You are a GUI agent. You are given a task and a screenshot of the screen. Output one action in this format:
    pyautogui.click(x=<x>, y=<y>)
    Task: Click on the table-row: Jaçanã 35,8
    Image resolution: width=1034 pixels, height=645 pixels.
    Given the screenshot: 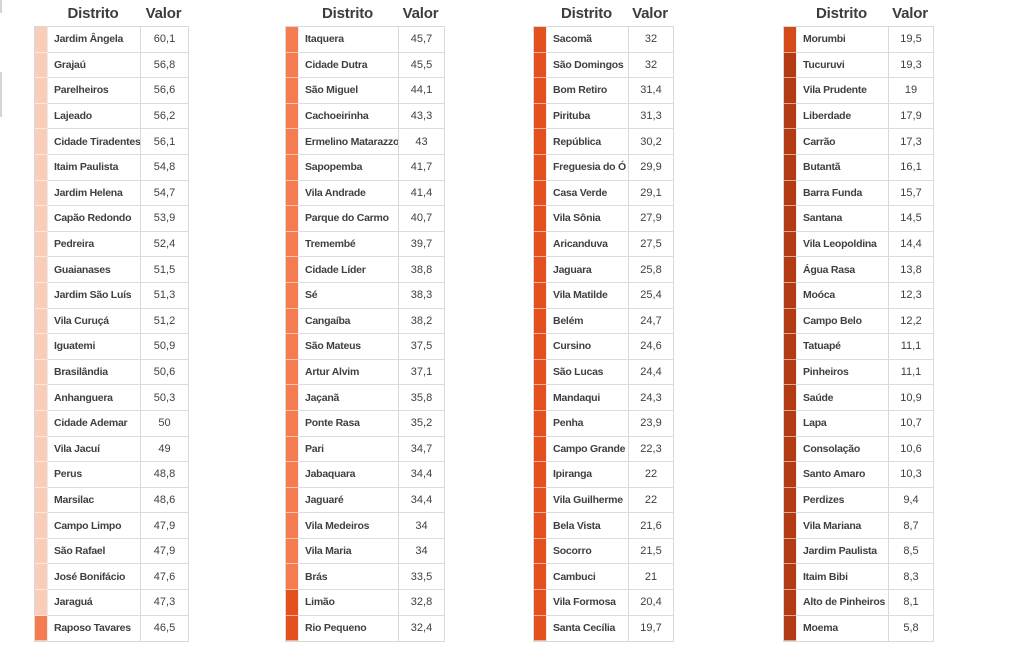 What is the action you would take?
    pyautogui.click(x=365, y=398)
    